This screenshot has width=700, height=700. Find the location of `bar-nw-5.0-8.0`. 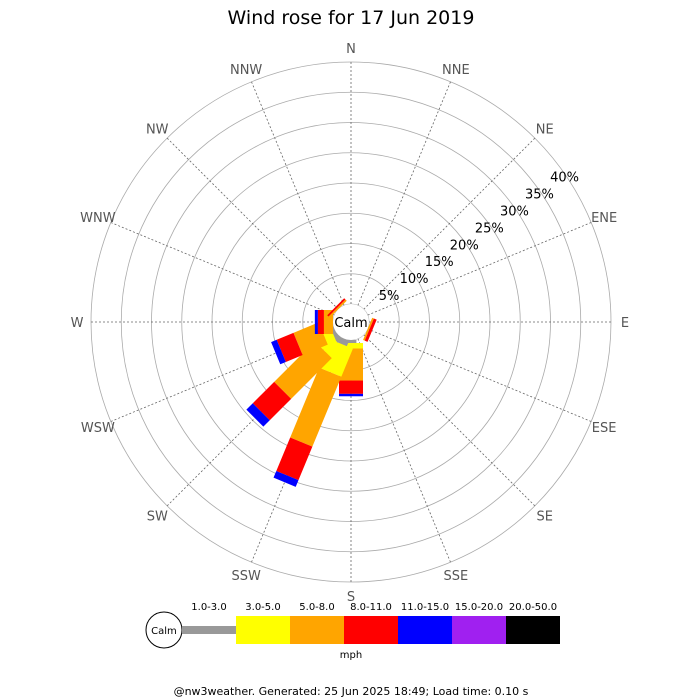

bar-nw-5.0-8.0 is located at coordinates (337, 308).